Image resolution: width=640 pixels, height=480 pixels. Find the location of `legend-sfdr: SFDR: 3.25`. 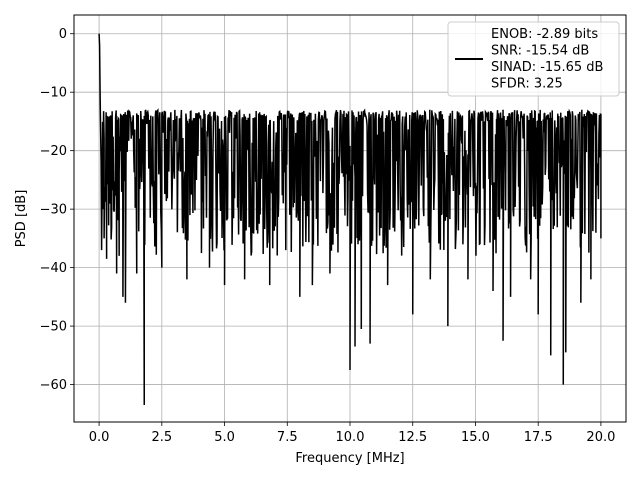

legend-sfdr: SFDR: 3.25 is located at coordinates (527, 84).